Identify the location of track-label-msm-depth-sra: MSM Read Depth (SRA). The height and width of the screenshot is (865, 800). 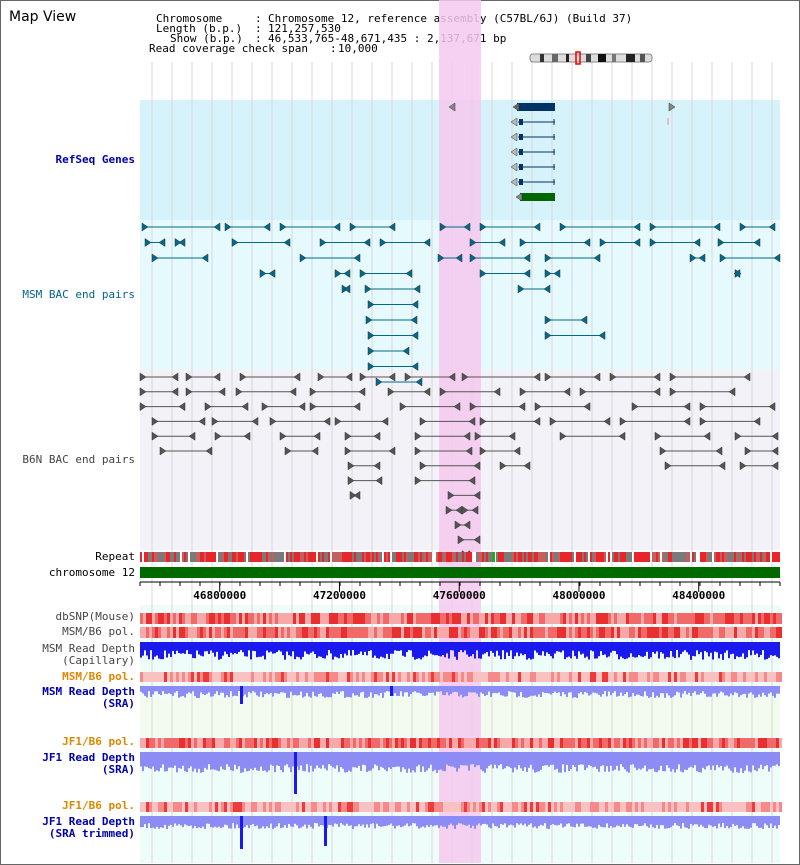
(88, 697).